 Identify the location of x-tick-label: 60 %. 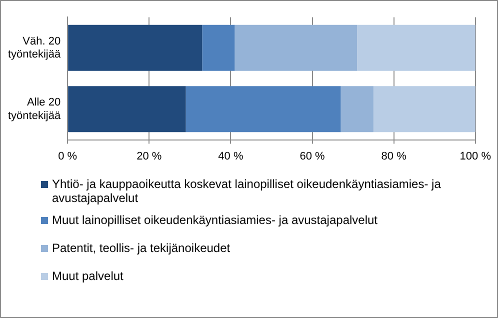
(313, 156).